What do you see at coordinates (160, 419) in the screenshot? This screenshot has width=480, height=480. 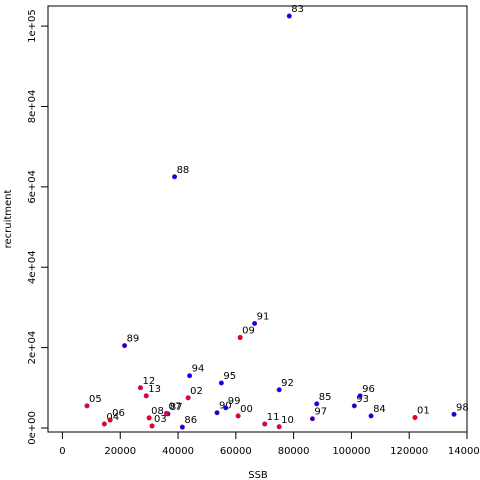 I see `point-label: 03` at bounding box center [160, 419].